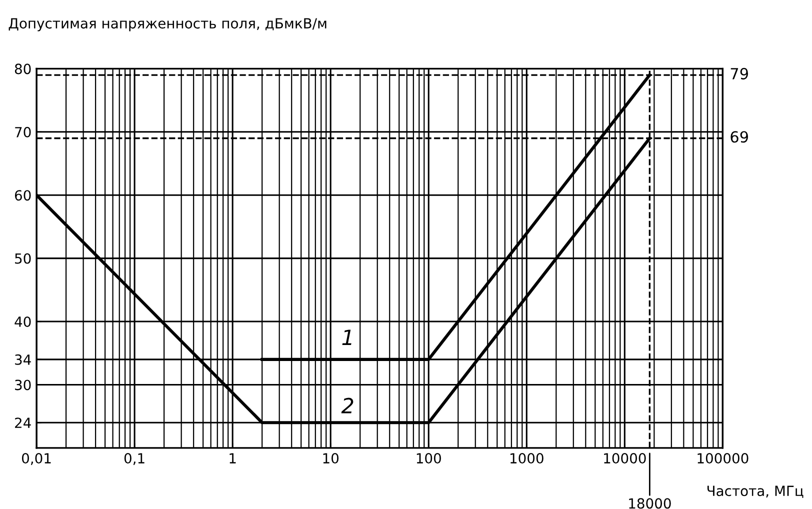  I want to click on x-tick-label: 100000, so click(723, 458).